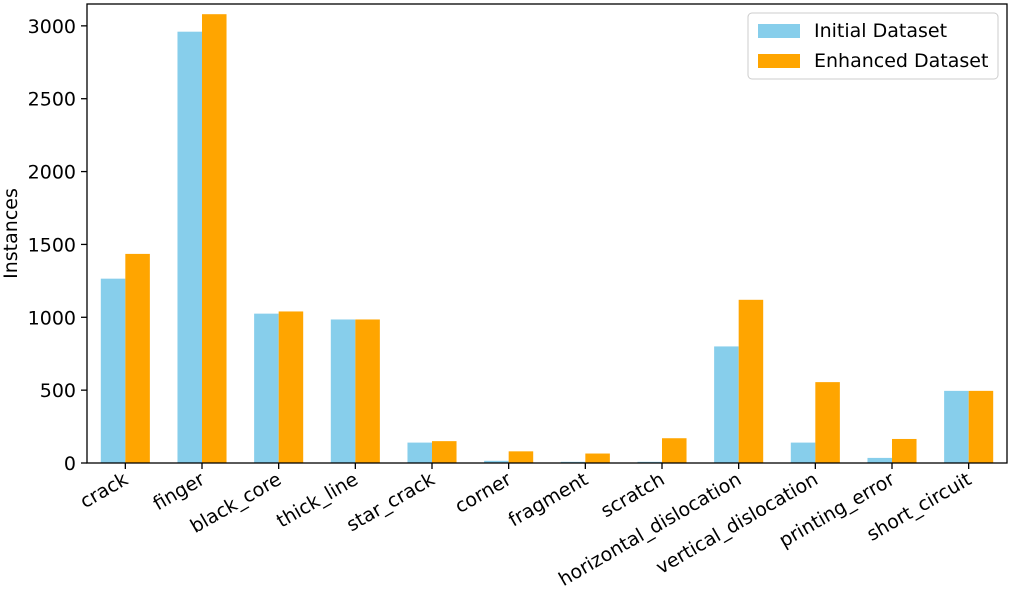 This screenshot has height=602, width=1025. What do you see at coordinates (981, 426) in the screenshot?
I see `bar-enhanced-short_circuit` at bounding box center [981, 426].